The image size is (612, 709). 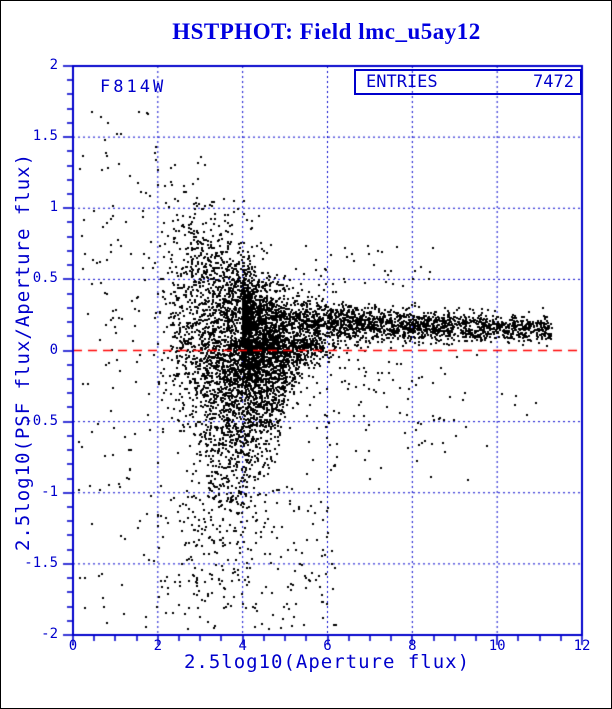 I want to click on y-tick-label: 1.5, so click(x=45, y=136).